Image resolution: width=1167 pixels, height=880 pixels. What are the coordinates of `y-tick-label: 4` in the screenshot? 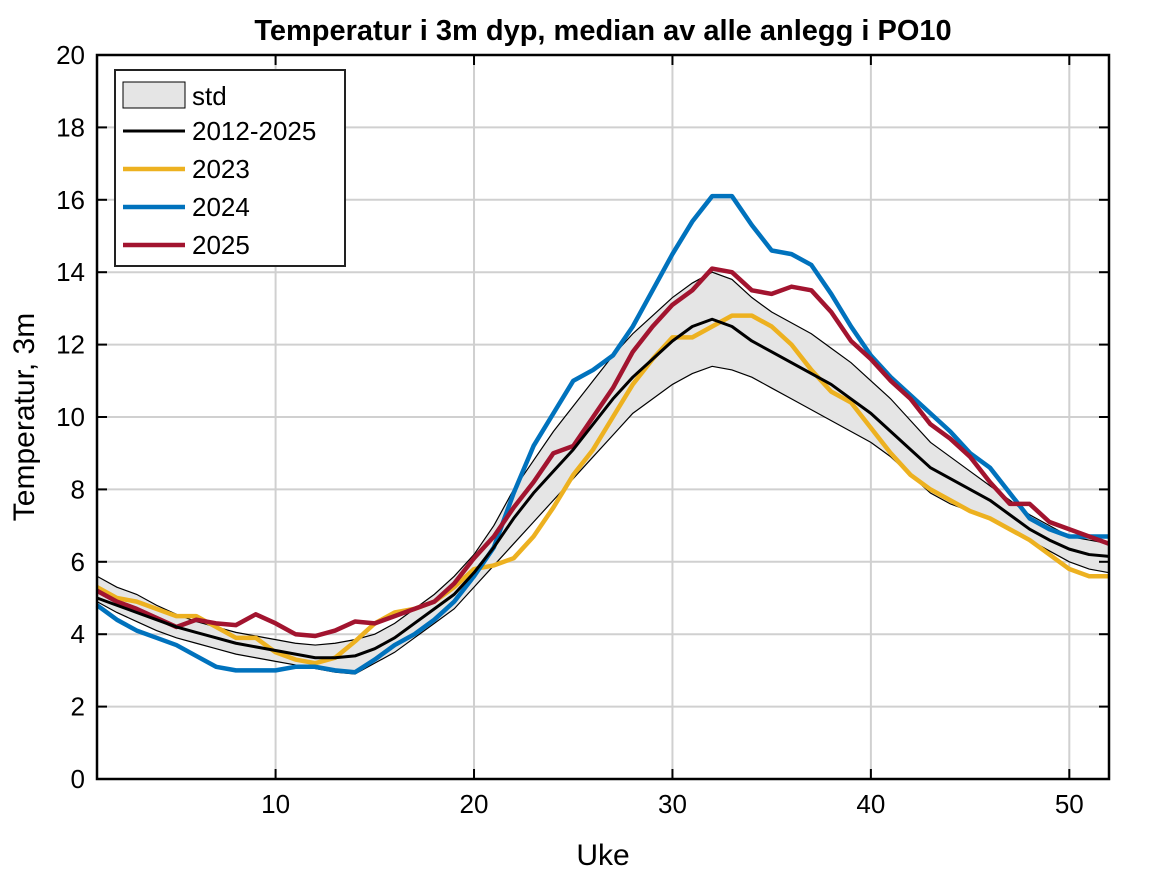 It's located at (78, 634).